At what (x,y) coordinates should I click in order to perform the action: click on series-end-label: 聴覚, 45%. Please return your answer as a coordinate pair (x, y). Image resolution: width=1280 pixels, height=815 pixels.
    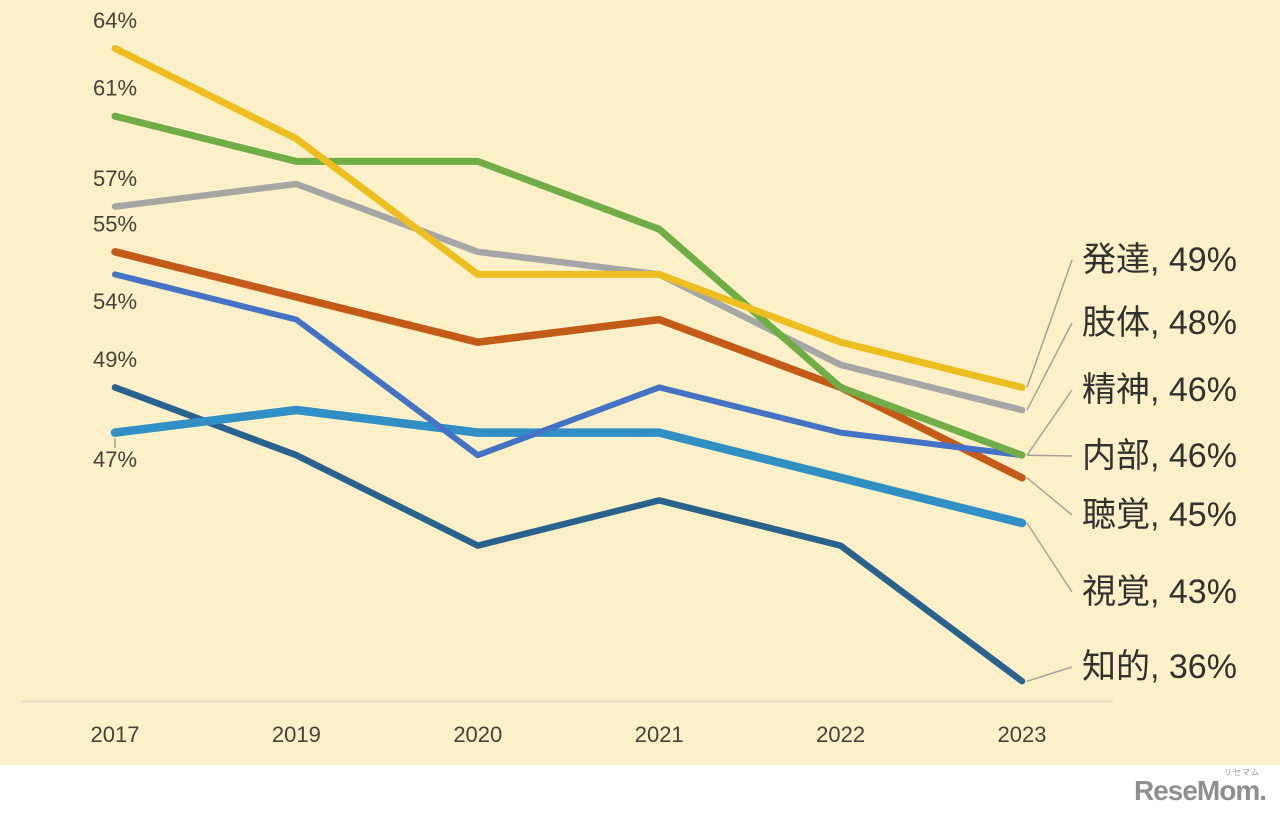
    Looking at the image, I should click on (1159, 515).